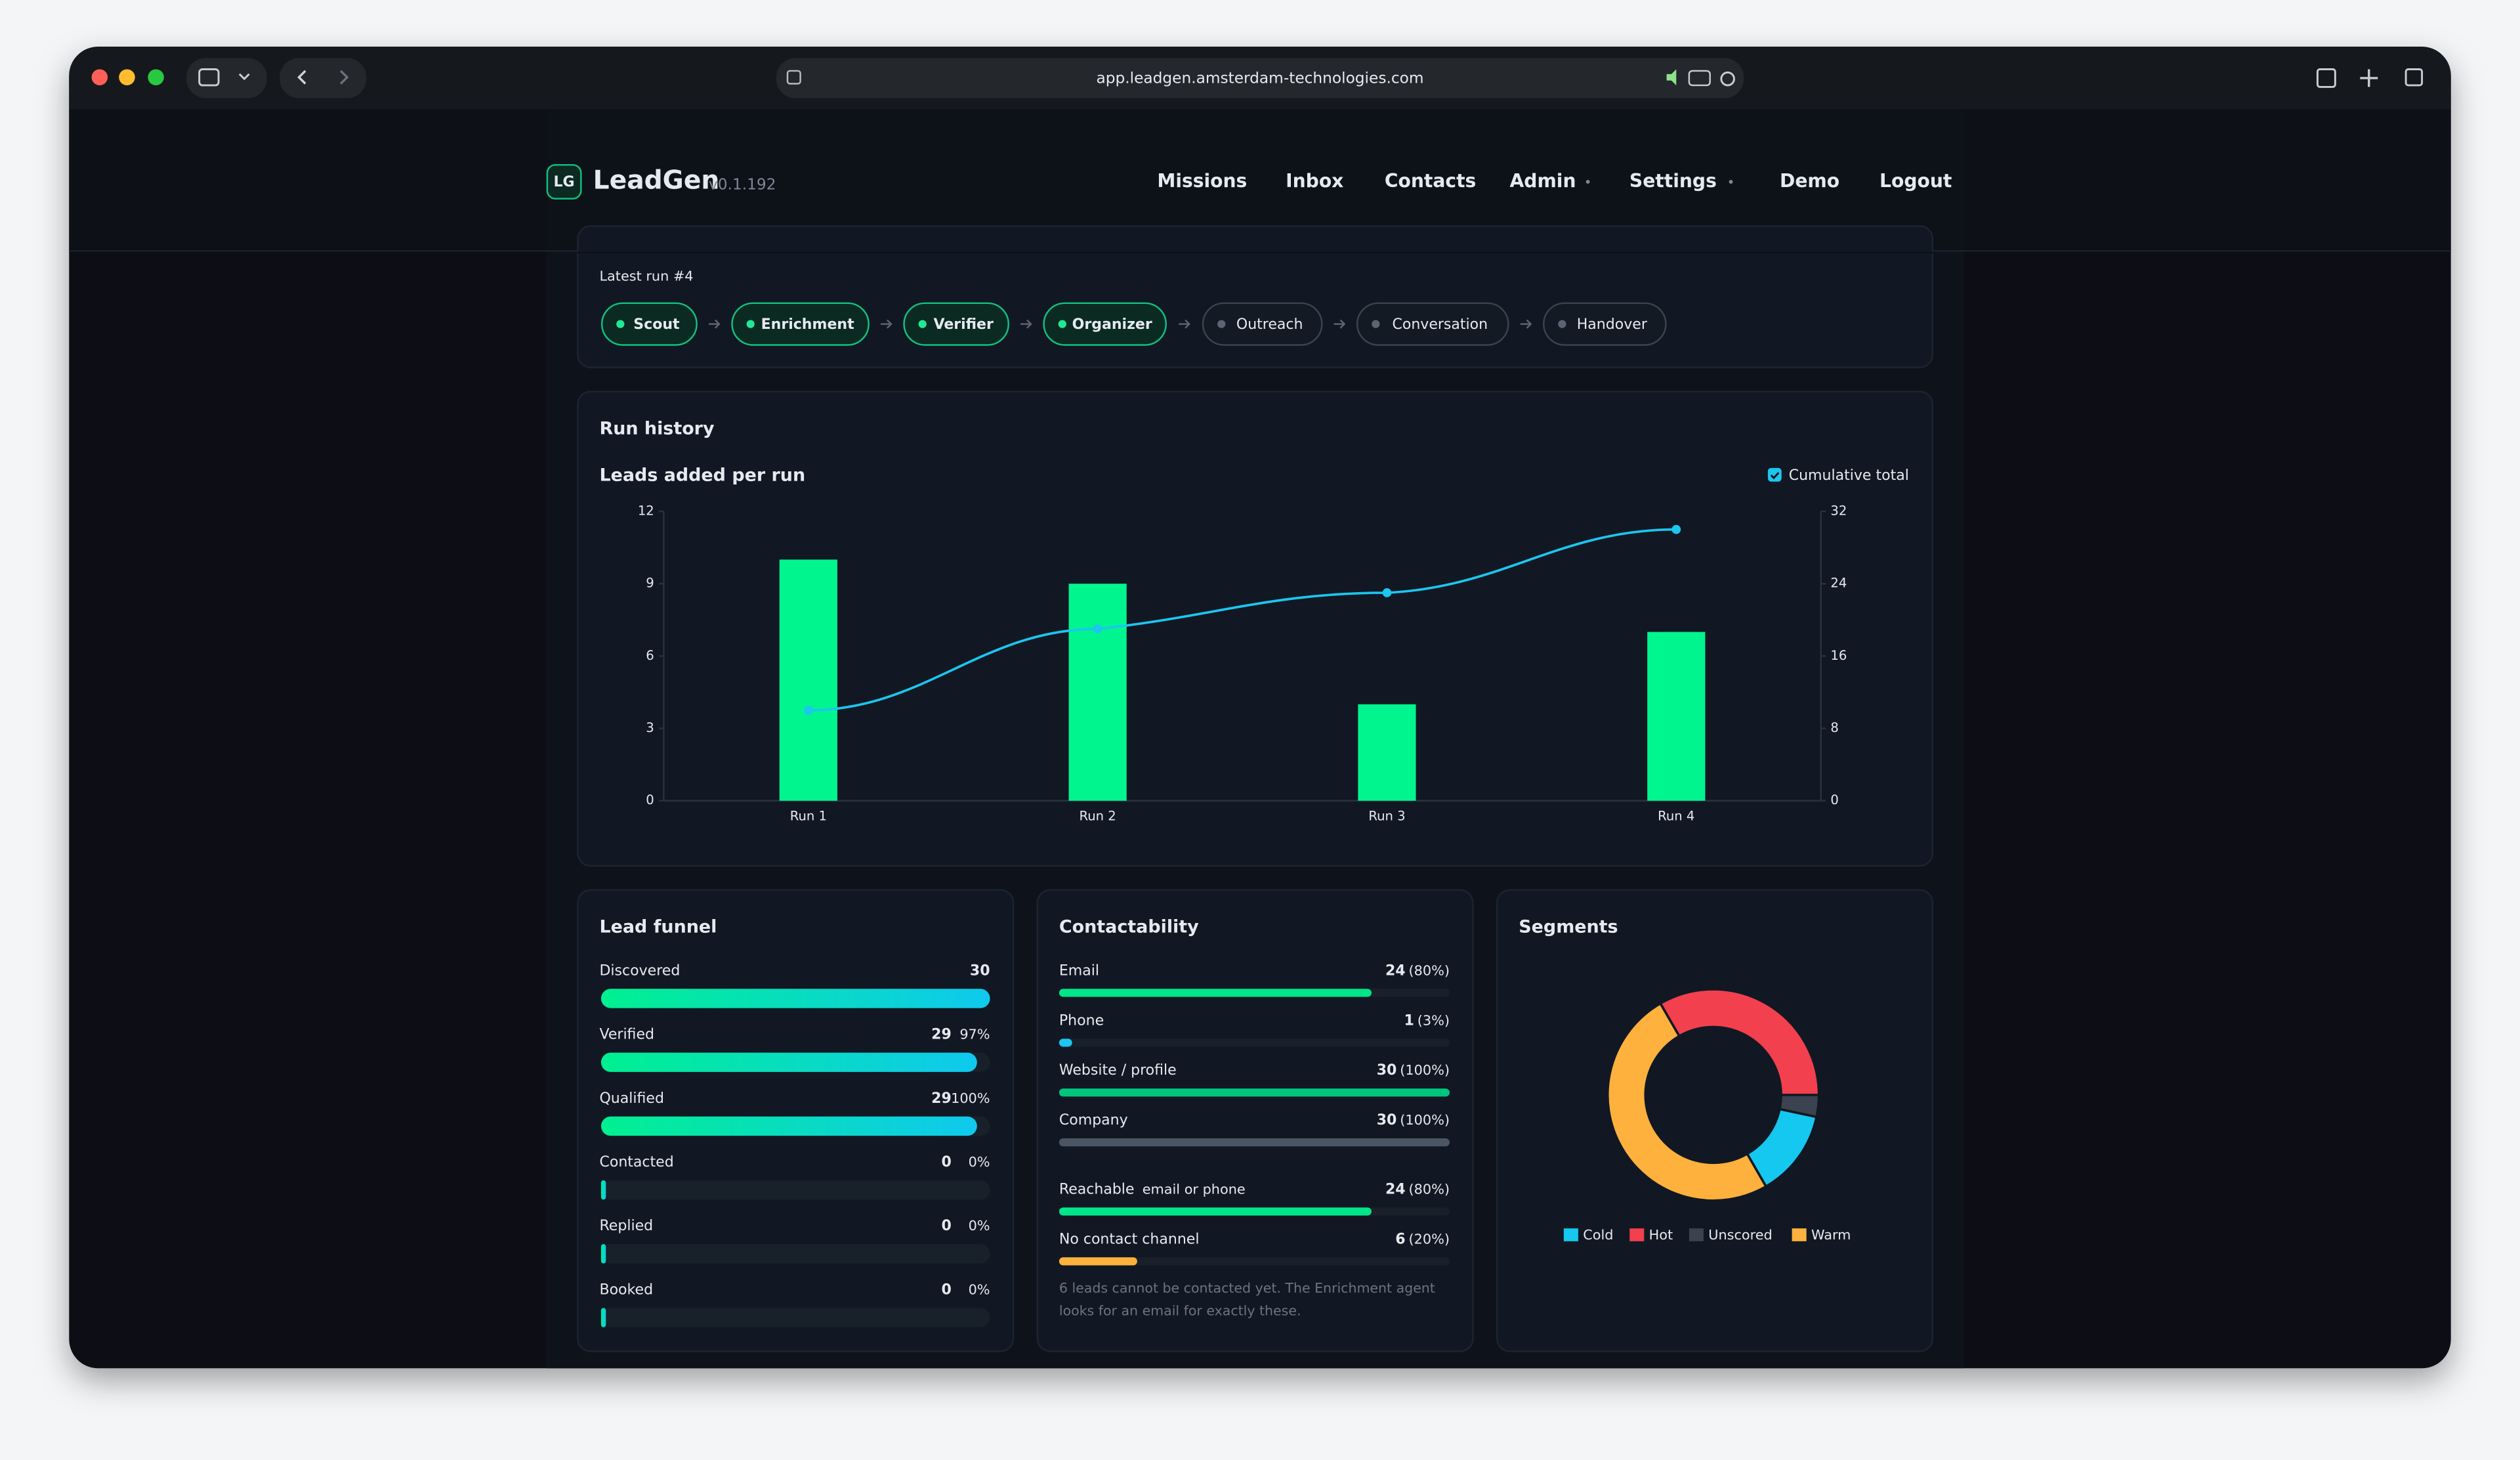 The width and height of the screenshot is (2520, 1460). I want to click on y2-tick-label: 0, so click(1834, 799).